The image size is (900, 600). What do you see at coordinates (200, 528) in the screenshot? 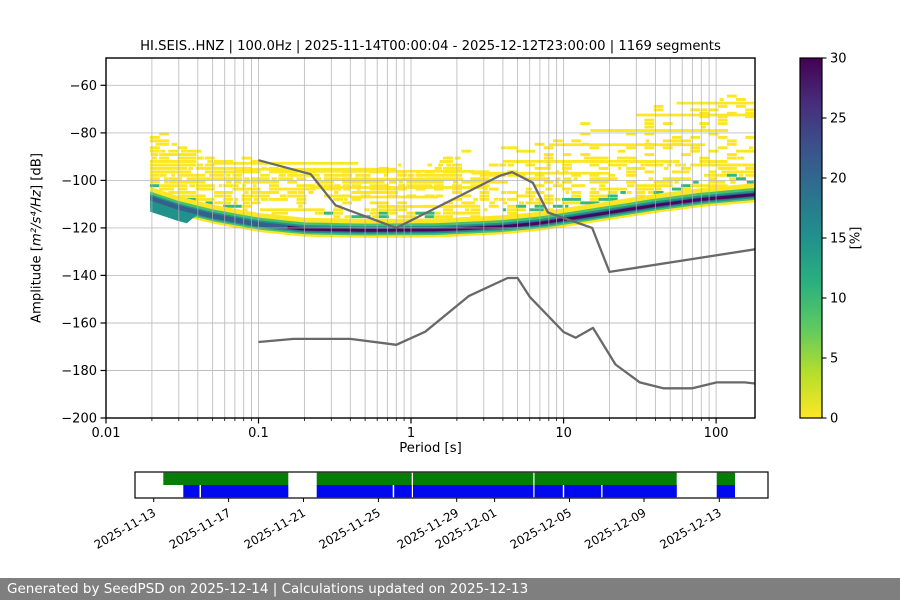
I see `date-label: 2025-11-17` at bounding box center [200, 528].